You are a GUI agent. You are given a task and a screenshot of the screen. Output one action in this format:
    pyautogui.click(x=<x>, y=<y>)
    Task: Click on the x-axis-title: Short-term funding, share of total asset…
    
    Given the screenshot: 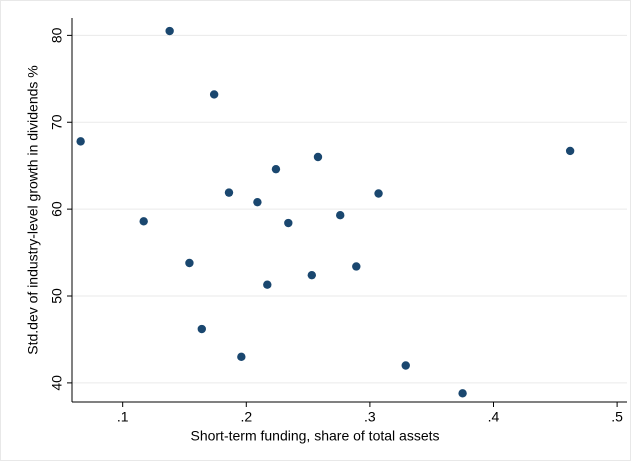 What is the action you would take?
    pyautogui.click(x=314, y=436)
    